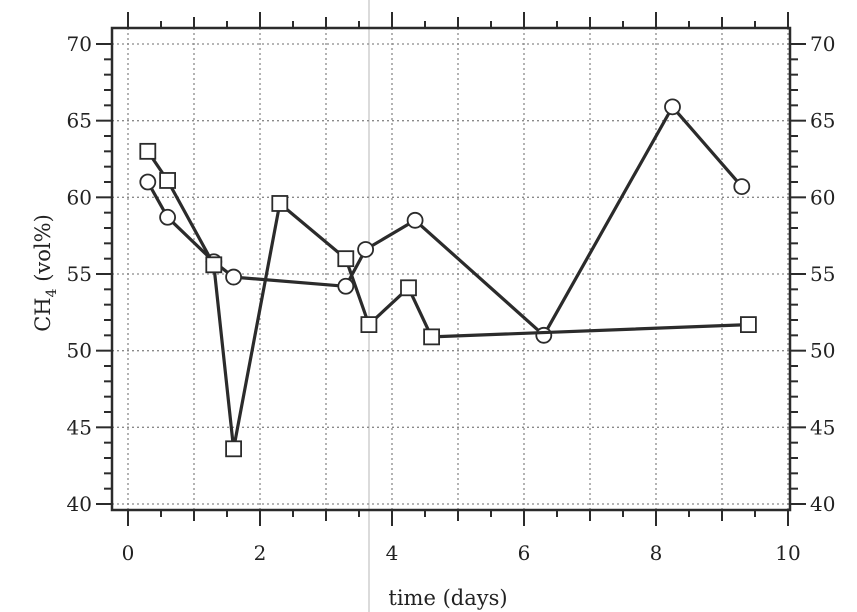 This screenshot has width=857, height=612. Describe the element at coordinates (43, 314) in the screenshot. I see `y-axis-title-main: CH` at that location.